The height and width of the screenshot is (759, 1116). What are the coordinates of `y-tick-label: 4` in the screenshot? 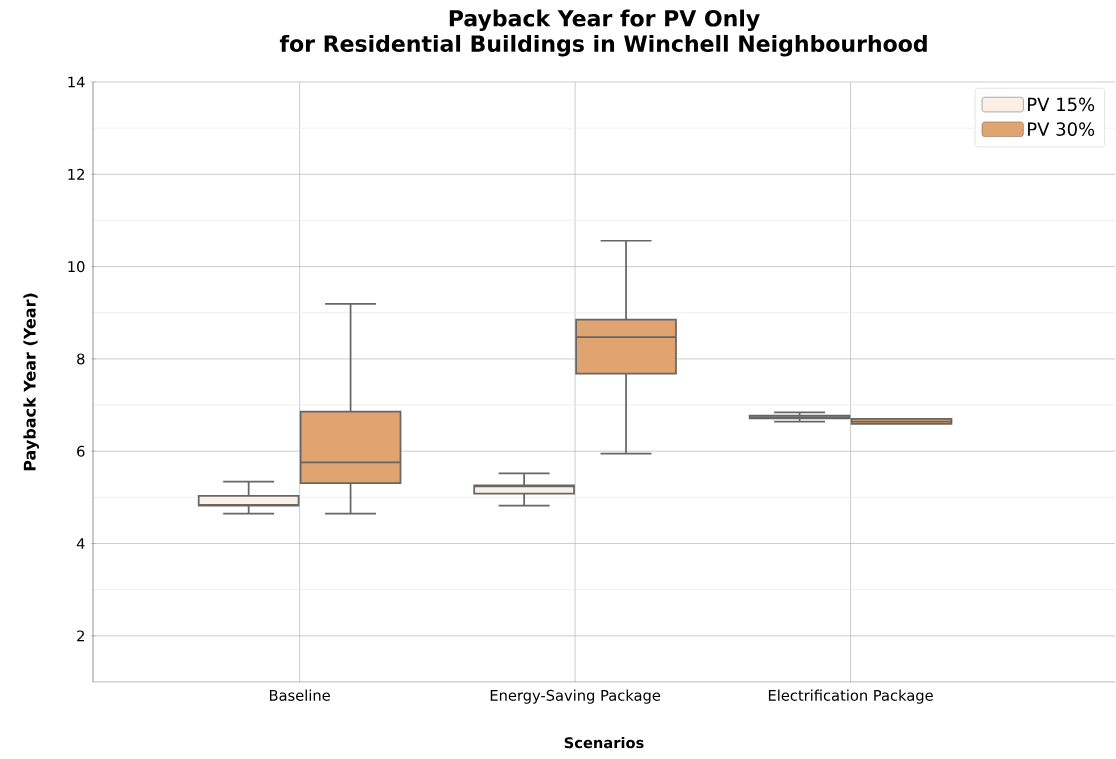 It's located at (80, 543).